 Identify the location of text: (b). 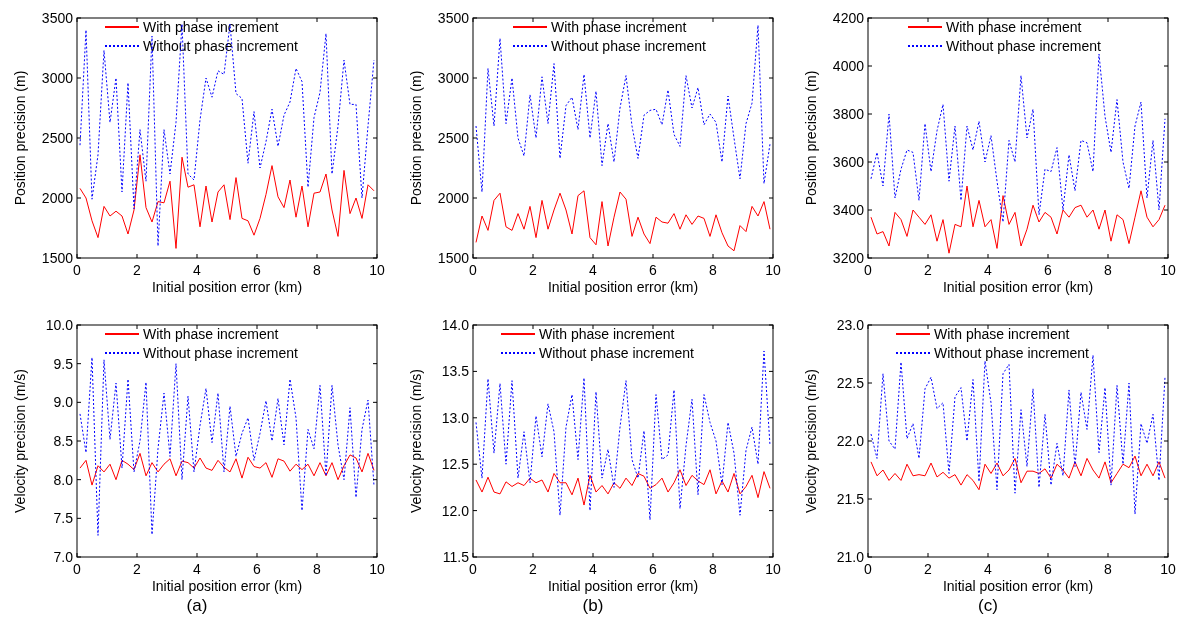
(593, 605).